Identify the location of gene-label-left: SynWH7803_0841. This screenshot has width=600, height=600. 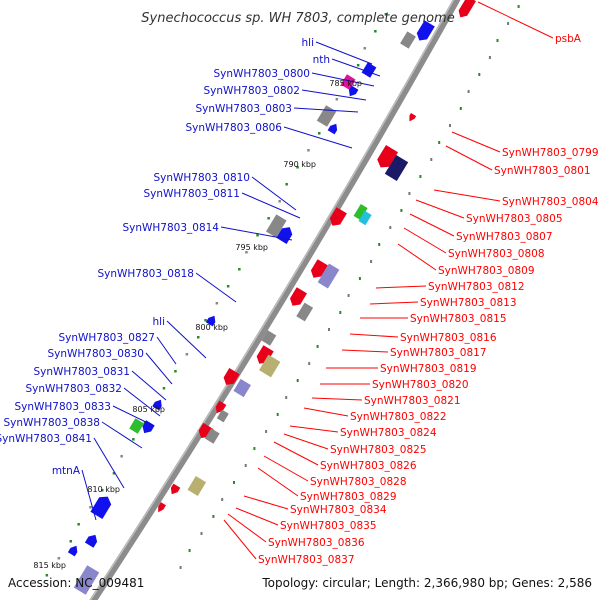
(46, 439).